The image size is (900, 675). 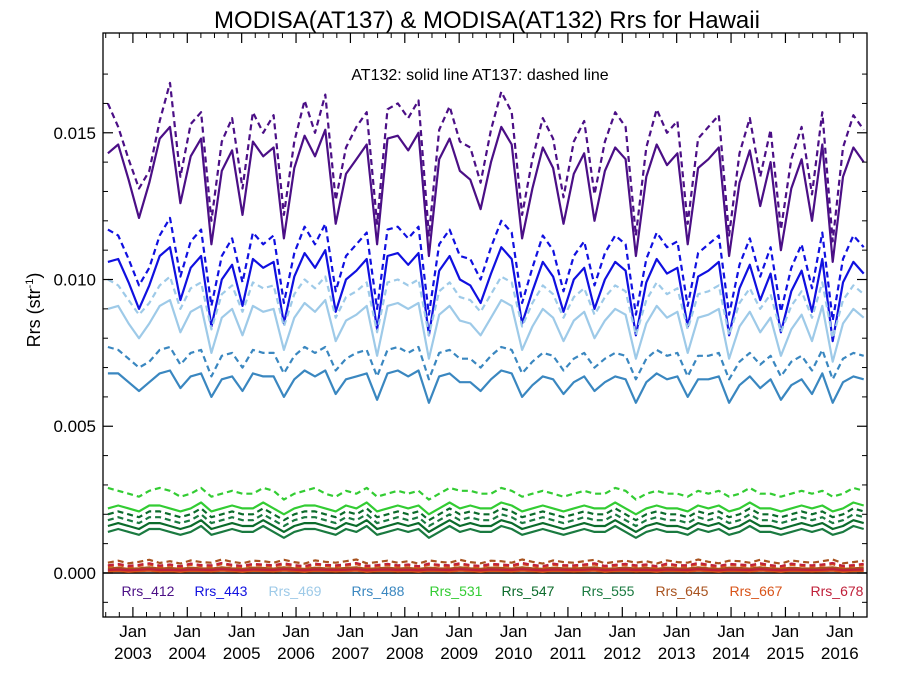 I want to click on y-axis-label-close: ), so click(x=34, y=276).